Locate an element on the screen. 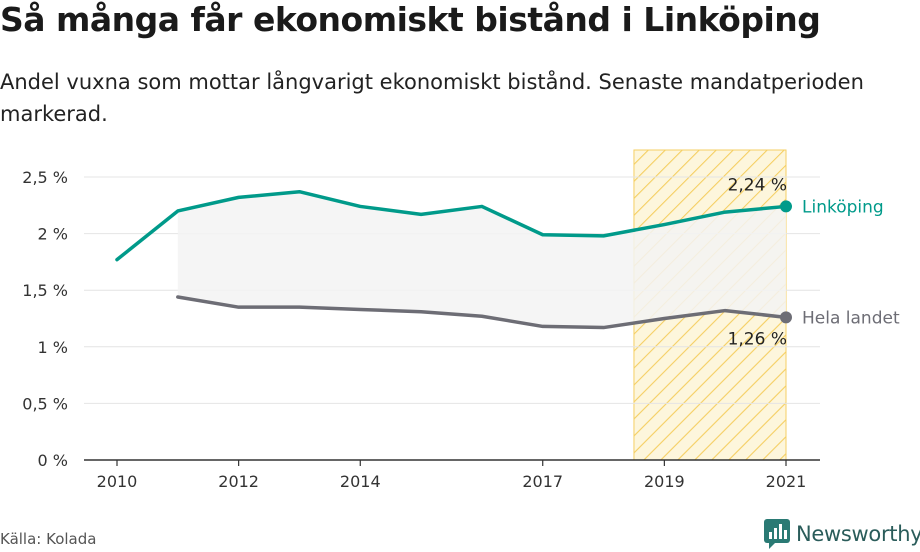  series-value-label: 2,24 % is located at coordinates (757, 185).